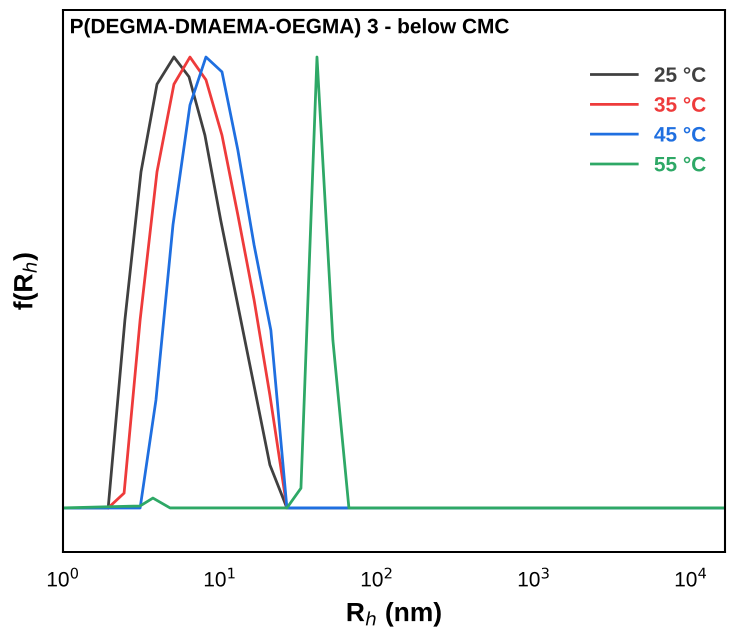 The image size is (731, 638). I want to click on x-tick-label: 10$^{2}$, so click(377, 577).